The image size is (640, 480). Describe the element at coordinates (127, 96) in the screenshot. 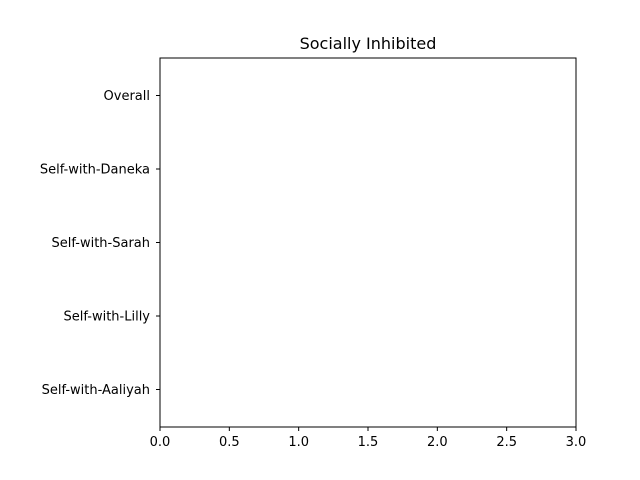

I see `y-tick-label: Overall` at that location.